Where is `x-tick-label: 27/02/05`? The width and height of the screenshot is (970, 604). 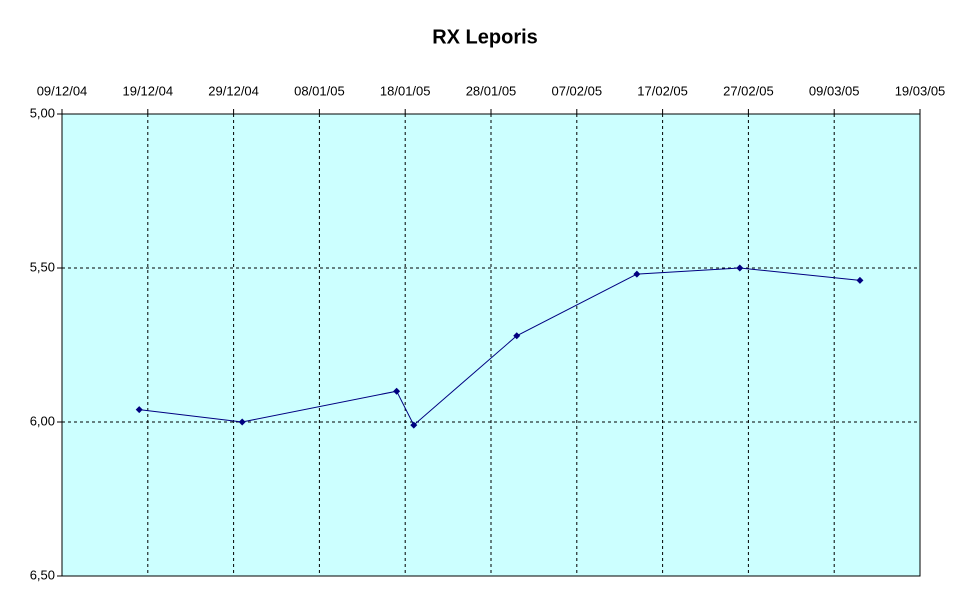
x-tick-label: 27/02/05 is located at coordinates (748, 90).